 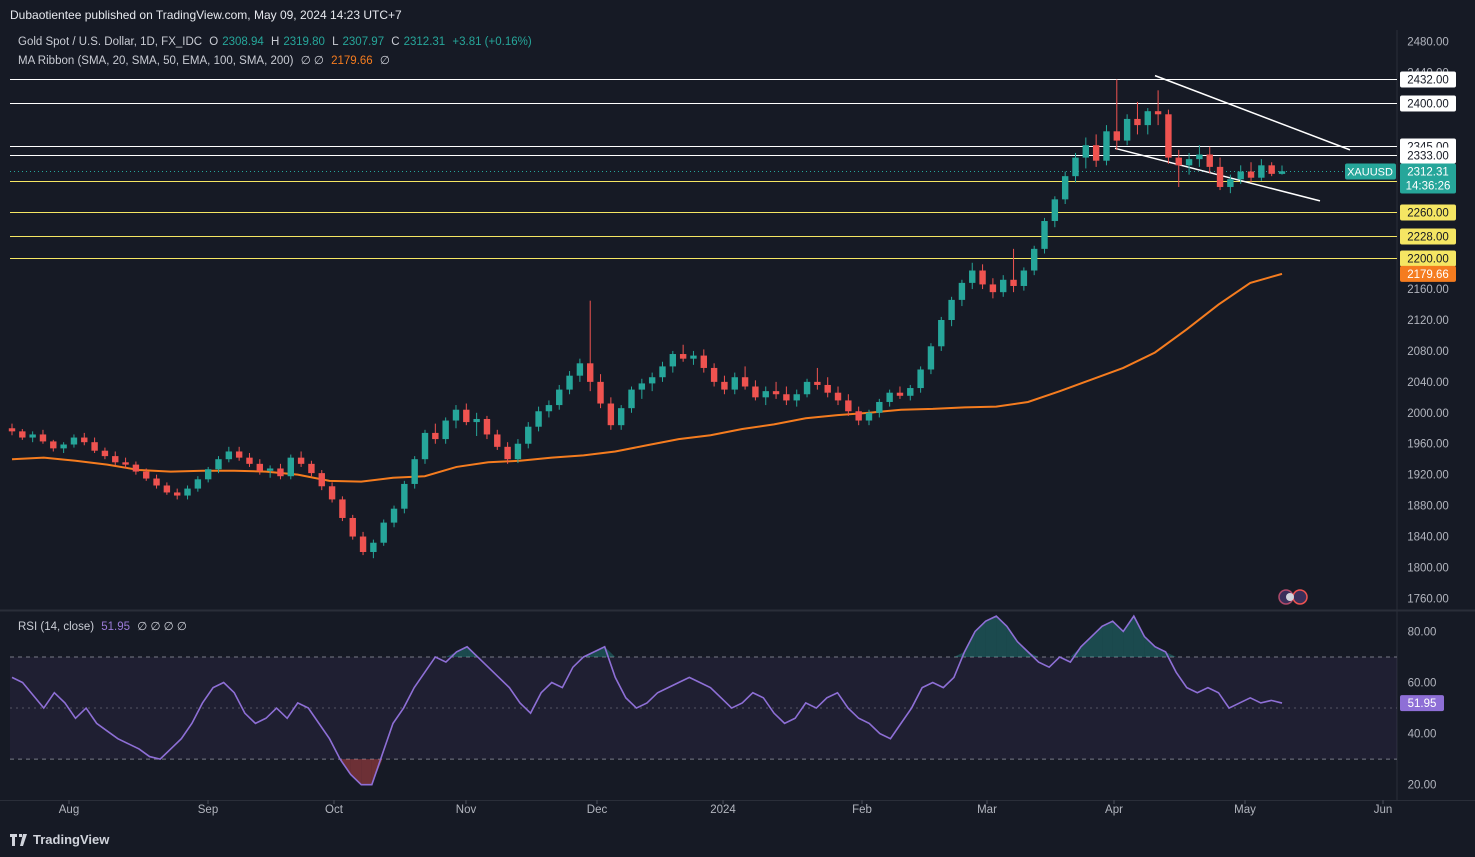 I want to click on price-tick-label: 1880.00, so click(x=1428, y=507).